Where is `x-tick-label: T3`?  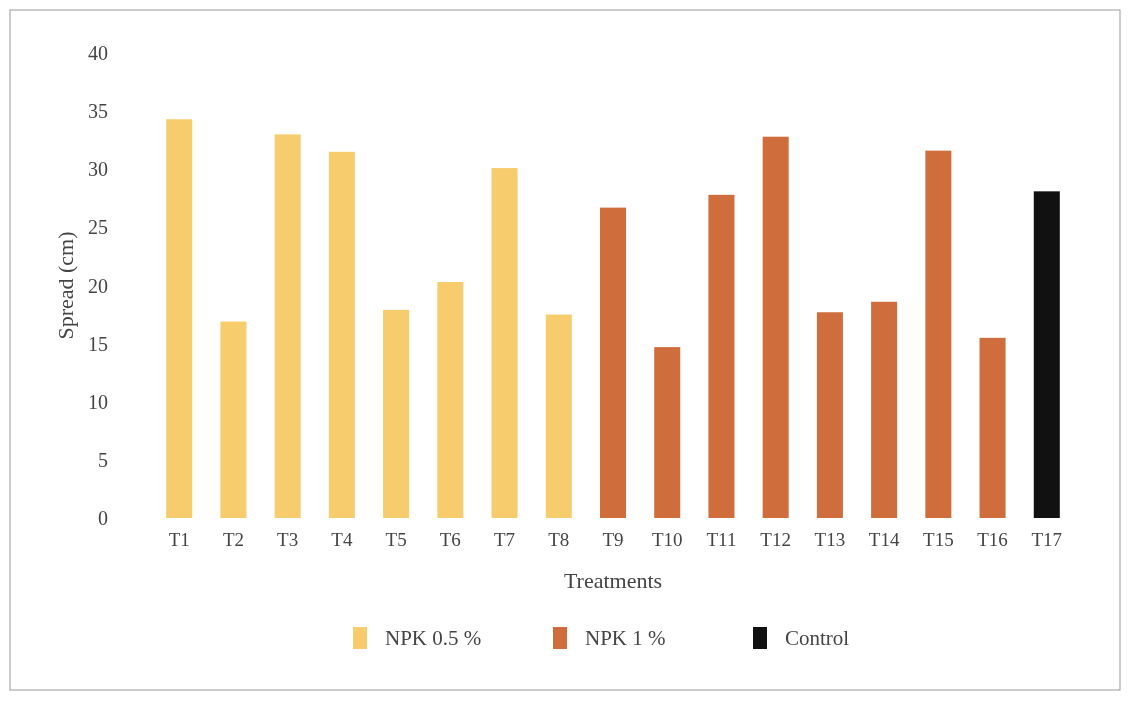
x-tick-label: T3 is located at coordinates (288, 539).